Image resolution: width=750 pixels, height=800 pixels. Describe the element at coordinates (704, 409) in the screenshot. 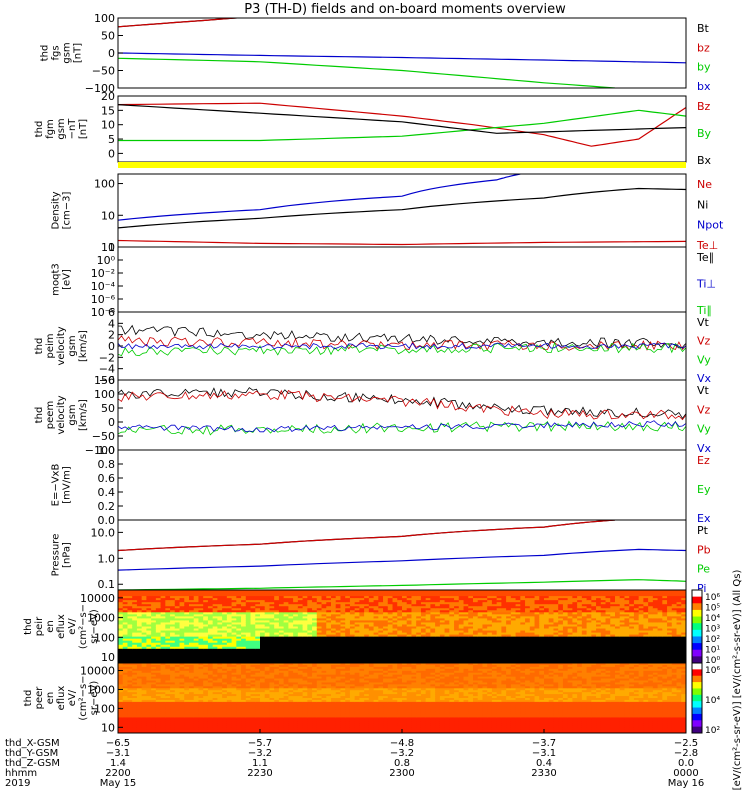

I see `legend-entry: Vz` at that location.